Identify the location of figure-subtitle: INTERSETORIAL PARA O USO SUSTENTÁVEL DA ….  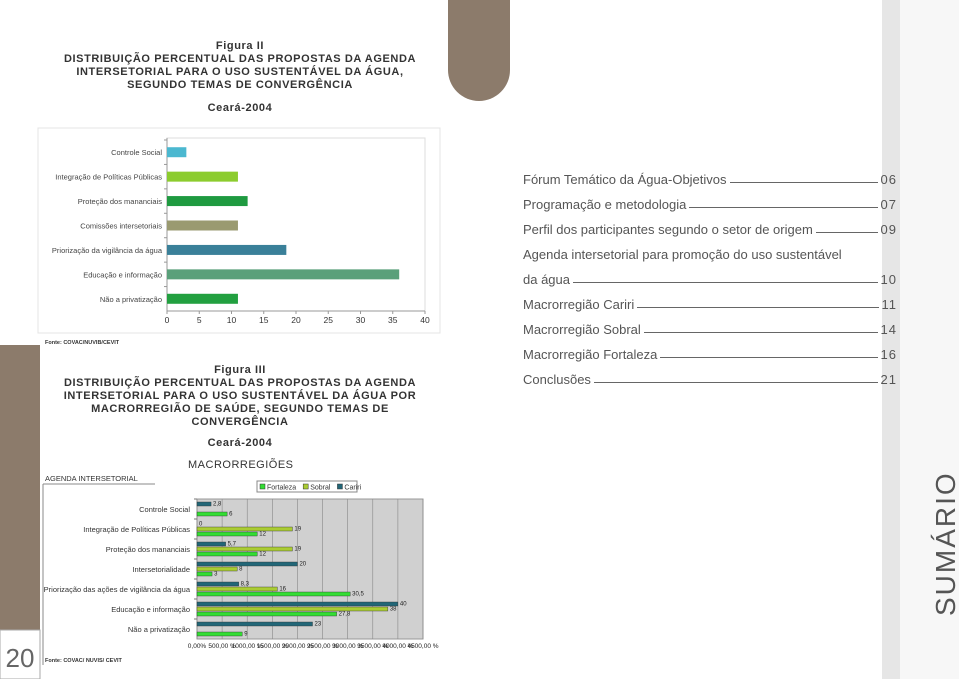
(239, 71).